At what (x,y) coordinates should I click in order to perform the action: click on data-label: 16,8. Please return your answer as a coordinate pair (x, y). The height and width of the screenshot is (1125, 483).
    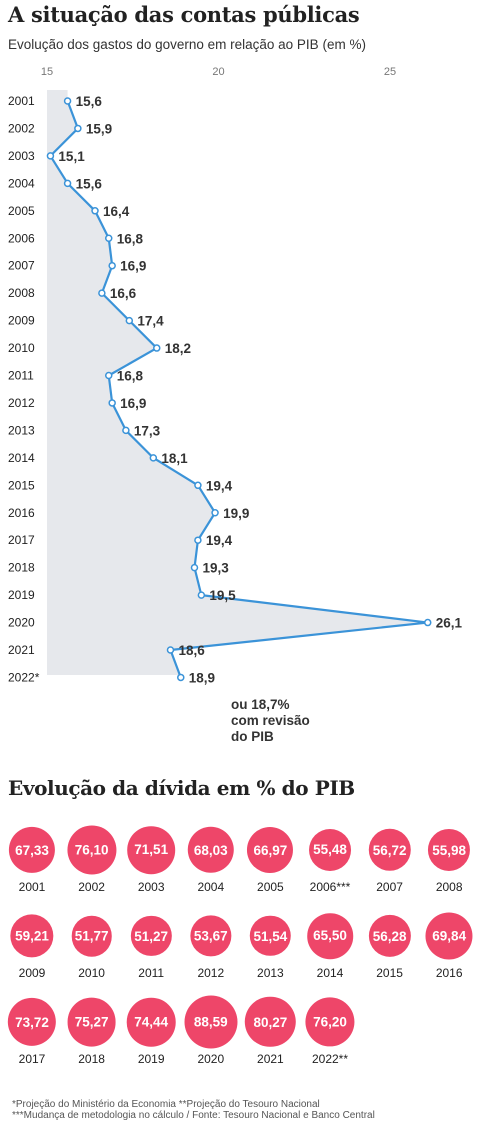
    Looking at the image, I should click on (130, 376).